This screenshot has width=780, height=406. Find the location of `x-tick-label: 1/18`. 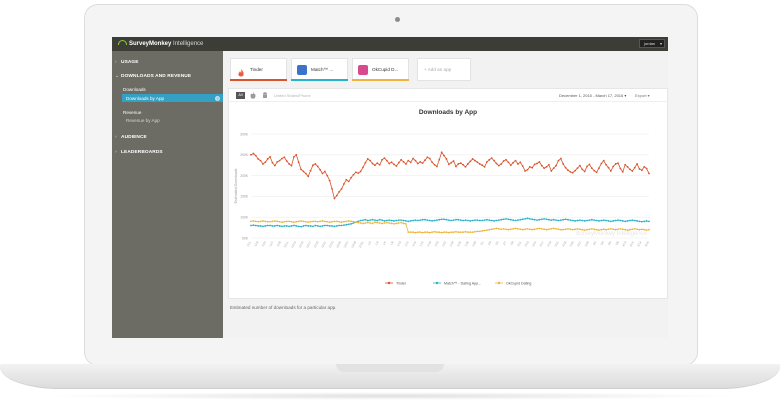

x-tick-label: 1/18 is located at coordinates (429, 243).